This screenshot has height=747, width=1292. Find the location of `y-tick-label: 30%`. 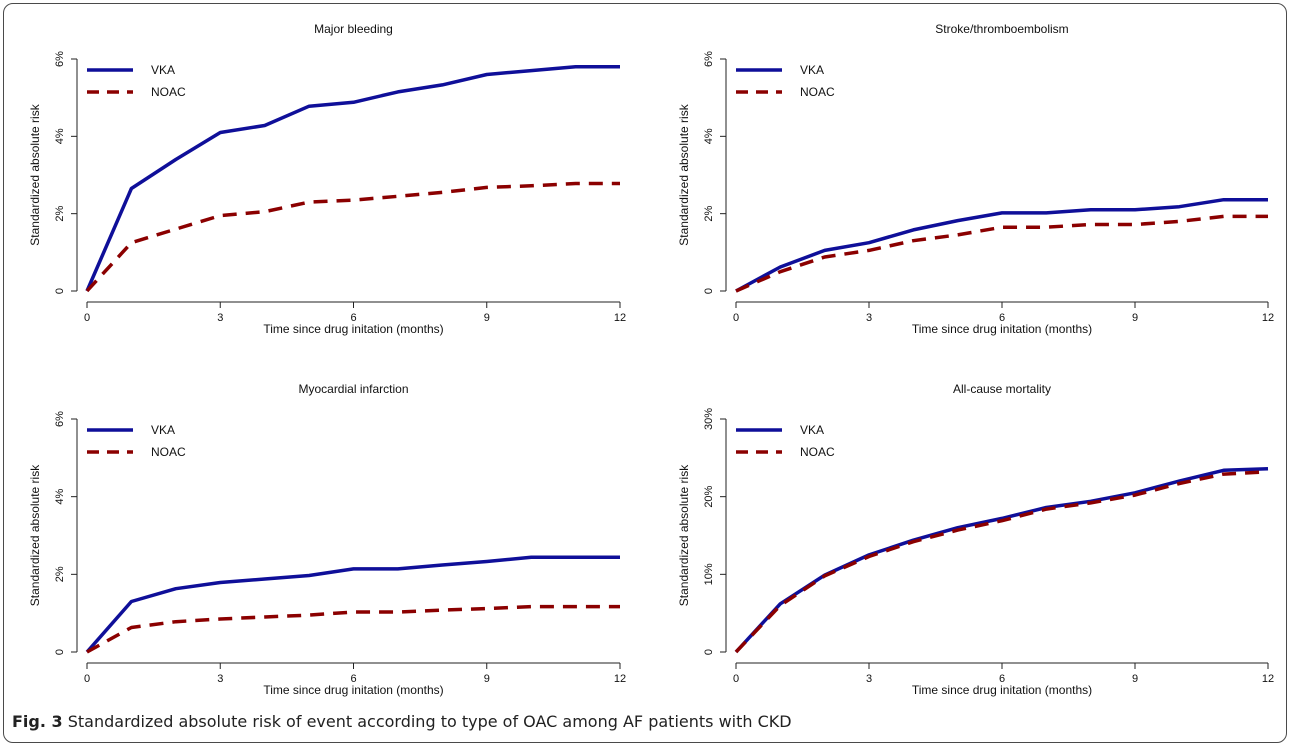

y-tick-label: 30% is located at coordinates (709, 419).